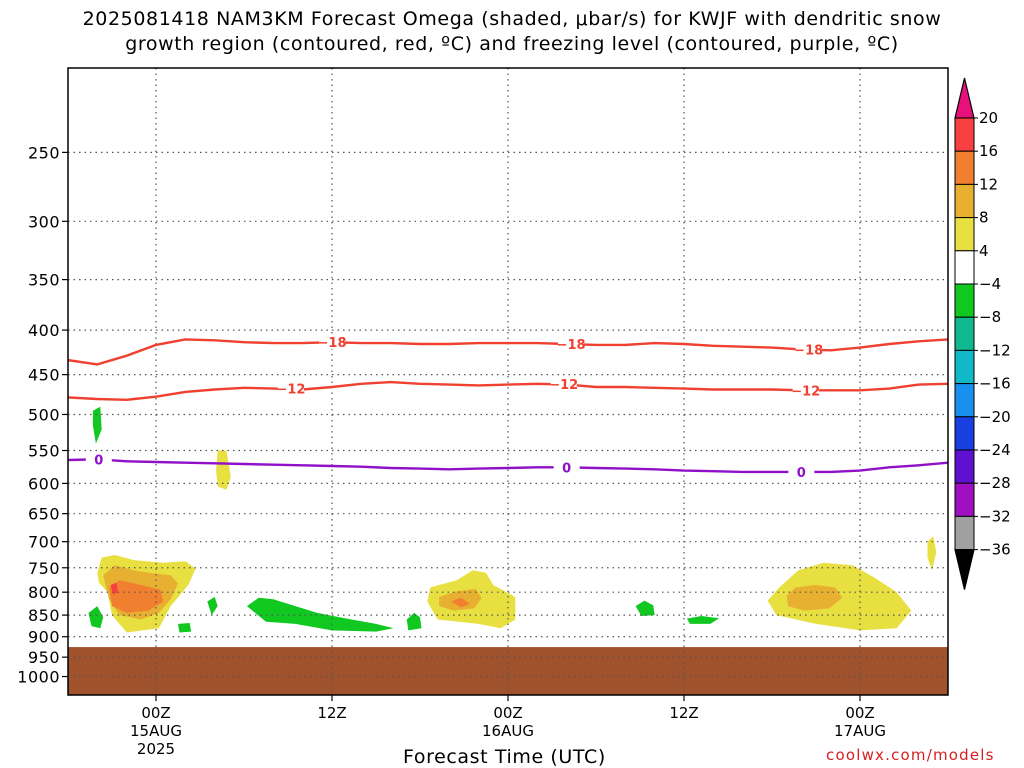 The image size is (1024, 768). Describe the element at coordinates (38, 677) in the screenshot. I see `y-tick-label: 1000` at that location.